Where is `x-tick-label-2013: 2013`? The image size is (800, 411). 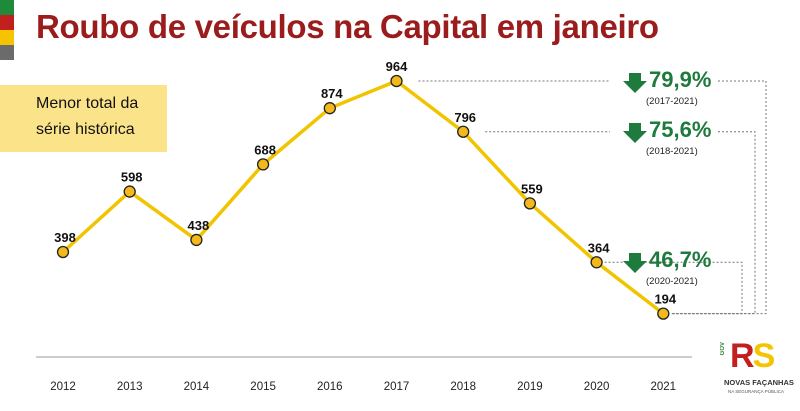 x-tick-label-2013: 2013 is located at coordinates (130, 387).